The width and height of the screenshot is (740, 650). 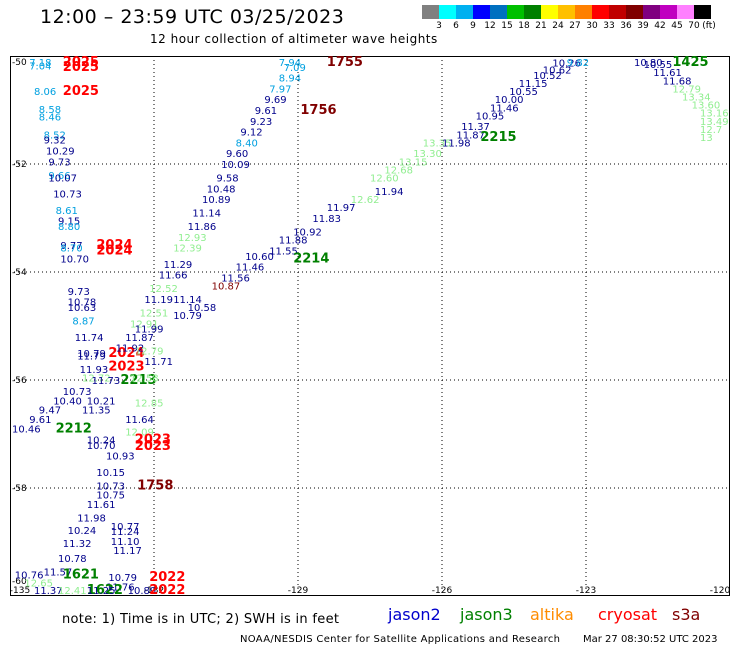 I want to click on wave-height-label: 12.60, so click(x=384, y=179).